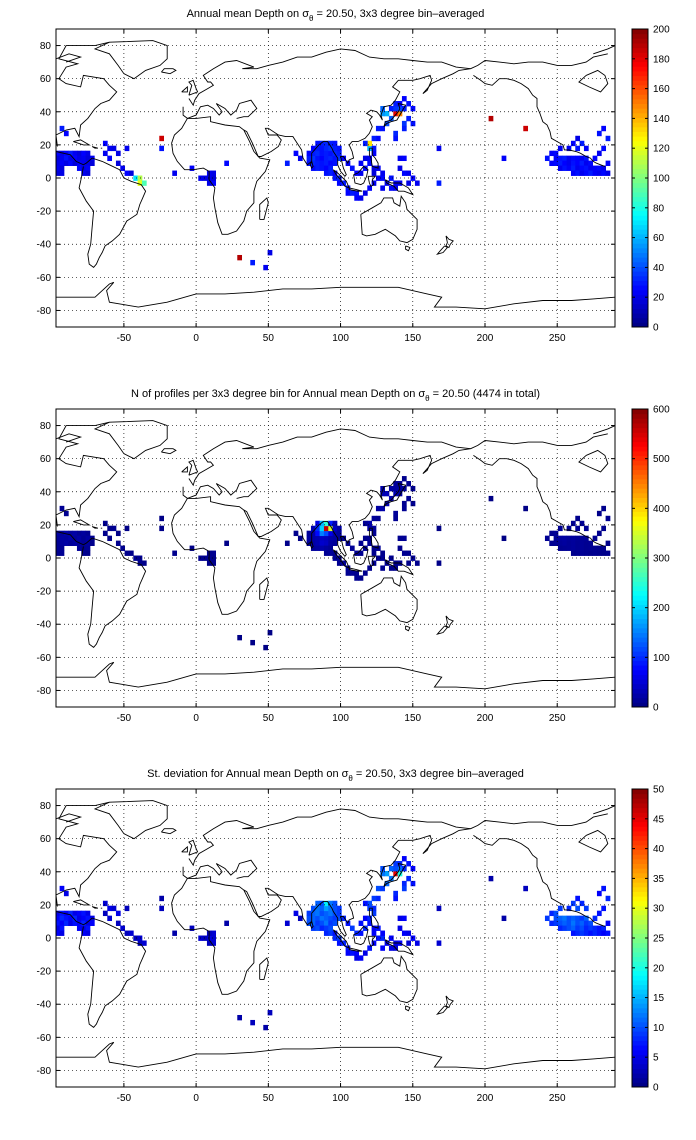  I want to click on colorbar-tick-label: 200, so click(661, 608).